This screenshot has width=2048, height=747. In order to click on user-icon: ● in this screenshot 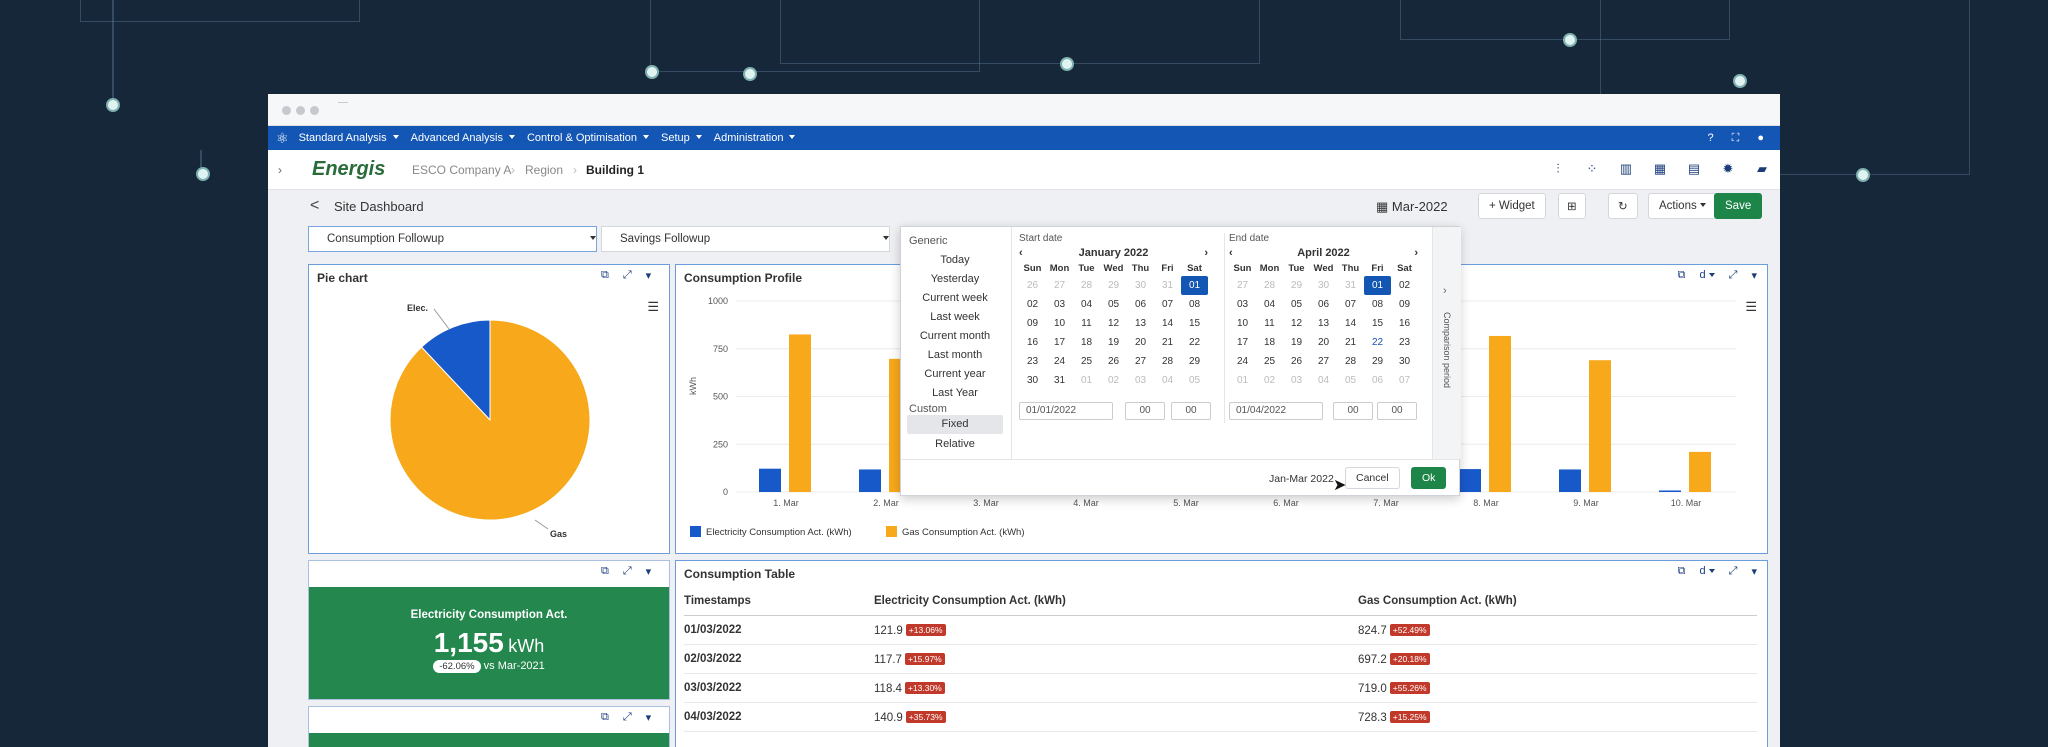, I will do `click(1760, 137)`.